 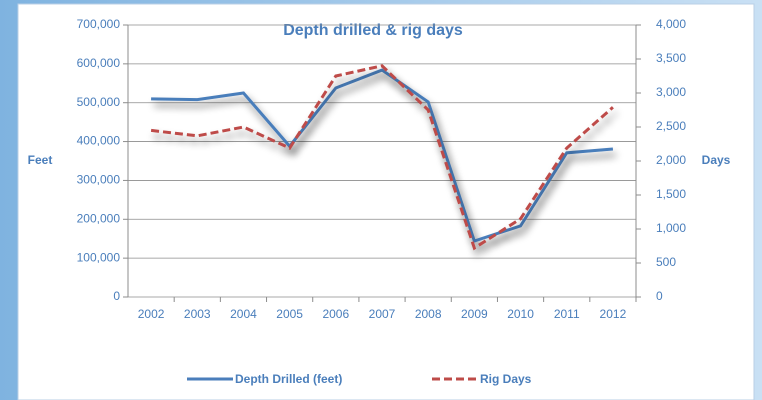 What do you see at coordinates (99, 180) in the screenshot?
I see `y-tick-label: 300,000` at bounding box center [99, 180].